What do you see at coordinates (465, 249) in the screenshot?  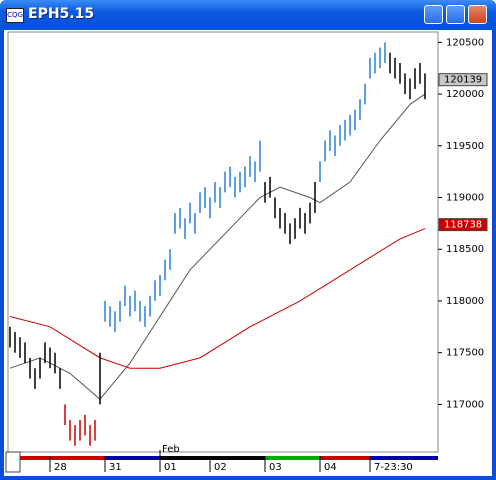 I see `y-tick-label: 118500` at bounding box center [465, 249].